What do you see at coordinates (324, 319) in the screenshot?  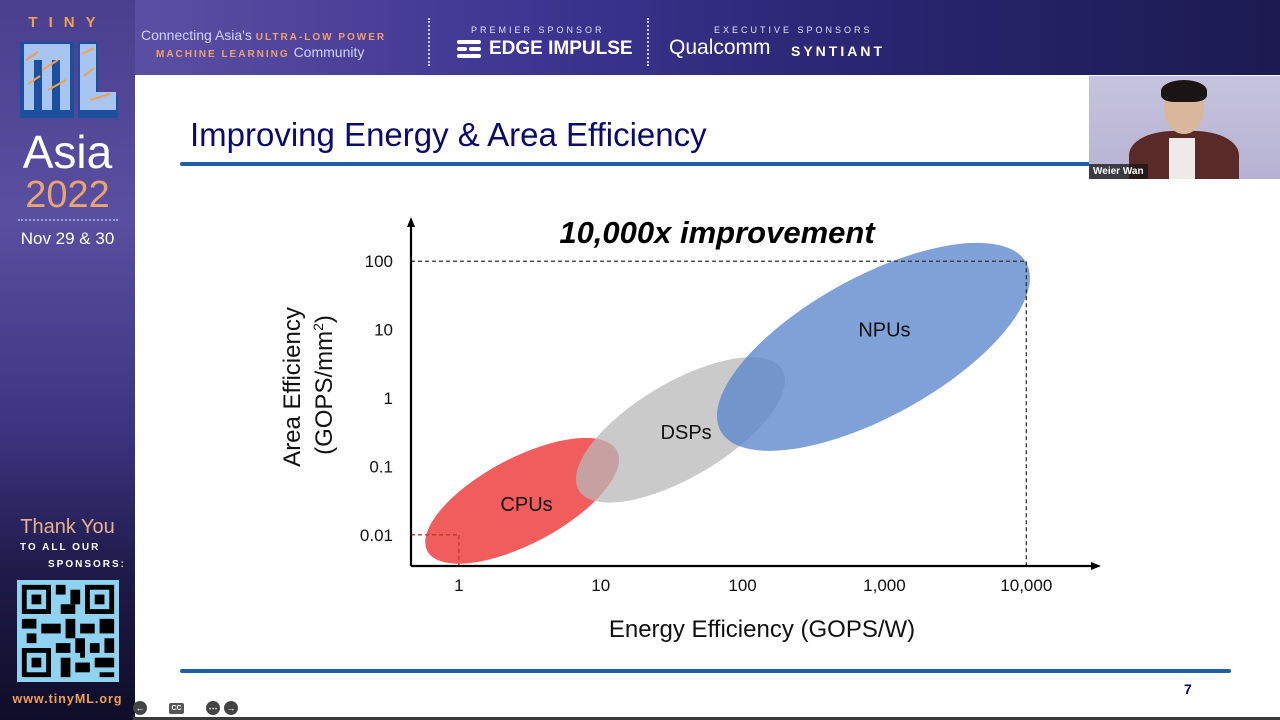 I see `y-axis-unit-close: )` at bounding box center [324, 319].